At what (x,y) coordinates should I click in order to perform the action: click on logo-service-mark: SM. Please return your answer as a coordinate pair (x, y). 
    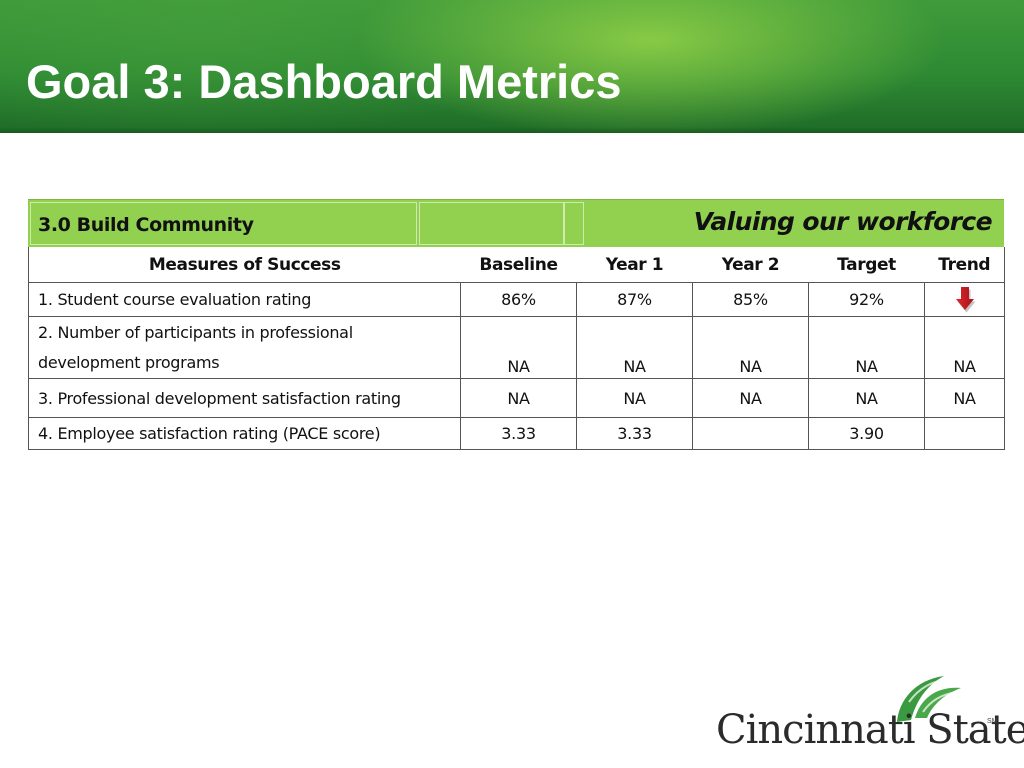
    Looking at the image, I should click on (992, 721).